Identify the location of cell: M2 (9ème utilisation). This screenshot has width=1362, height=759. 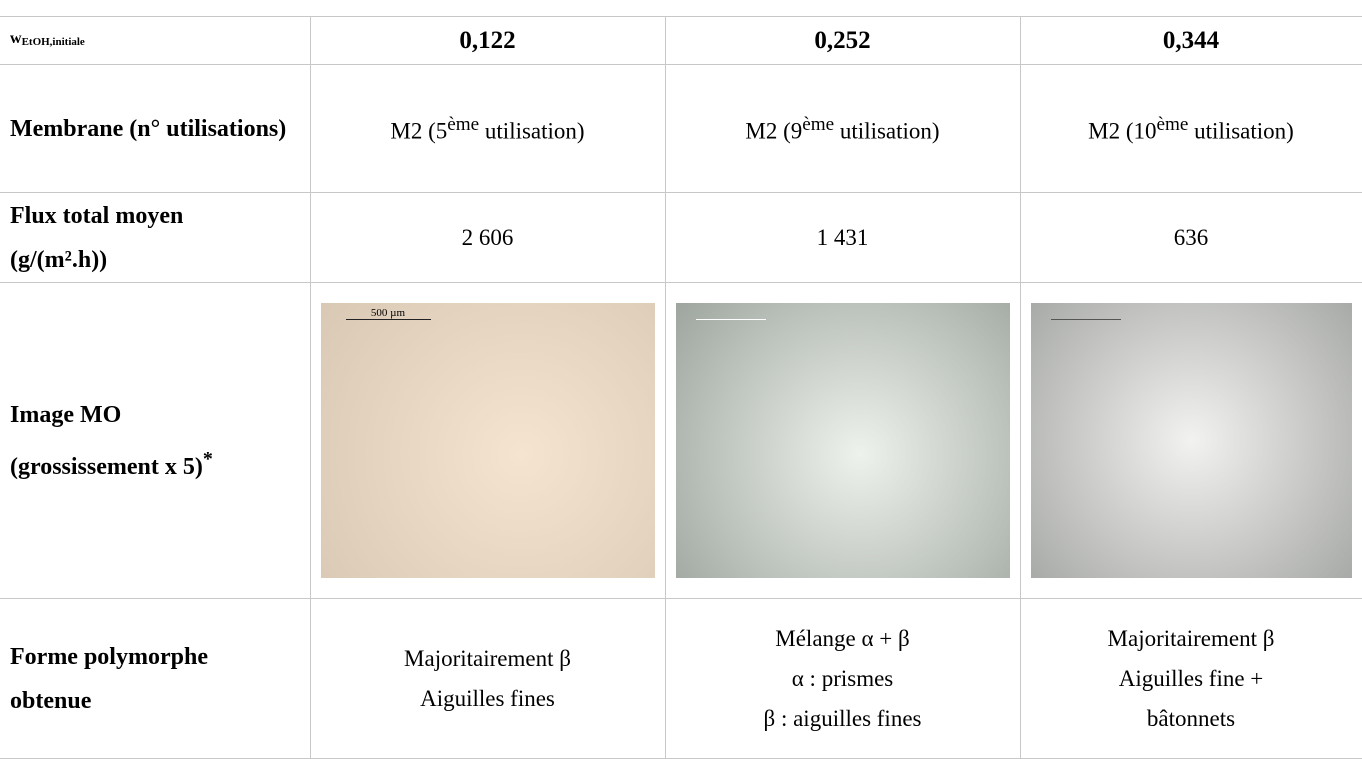
(842, 128).